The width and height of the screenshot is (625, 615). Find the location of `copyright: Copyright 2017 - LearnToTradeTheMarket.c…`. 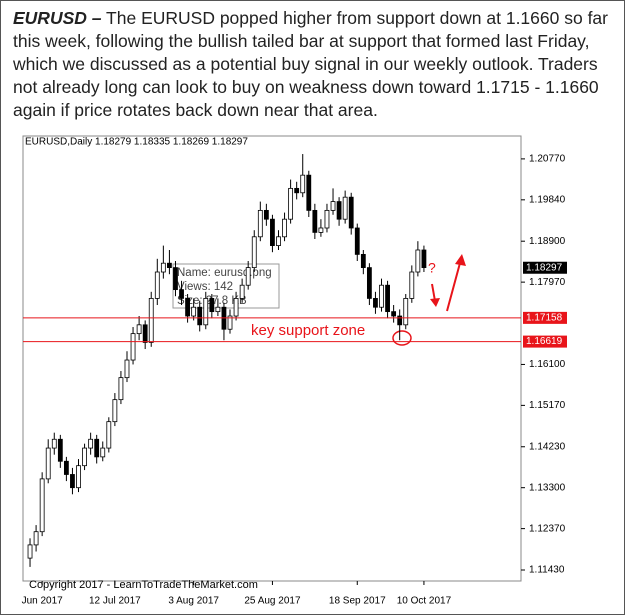

copyright: Copyright 2017 - LearnToTradeTheMarket.c… is located at coordinates (143, 585).